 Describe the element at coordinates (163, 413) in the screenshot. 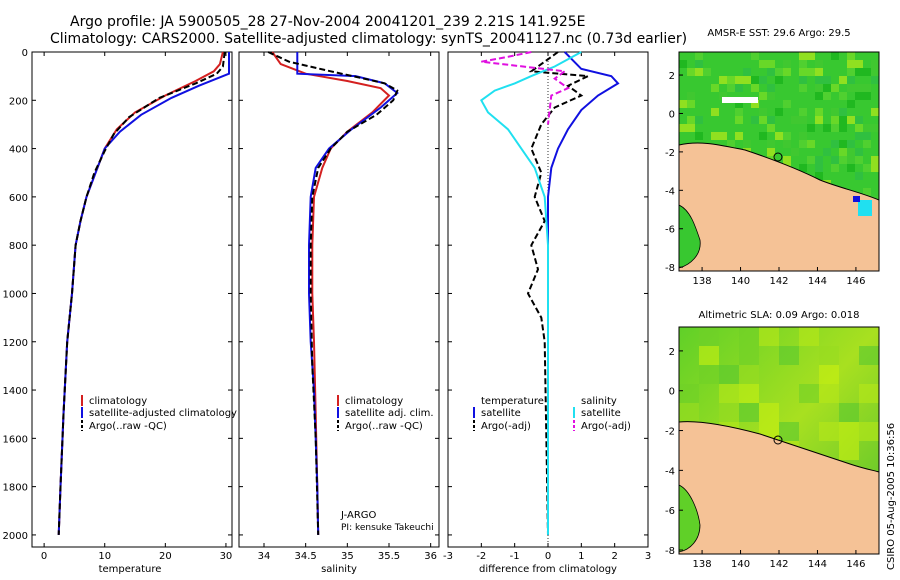

I see `legend-label-satellite-adjusted: satellite-adjusted climatology` at that location.